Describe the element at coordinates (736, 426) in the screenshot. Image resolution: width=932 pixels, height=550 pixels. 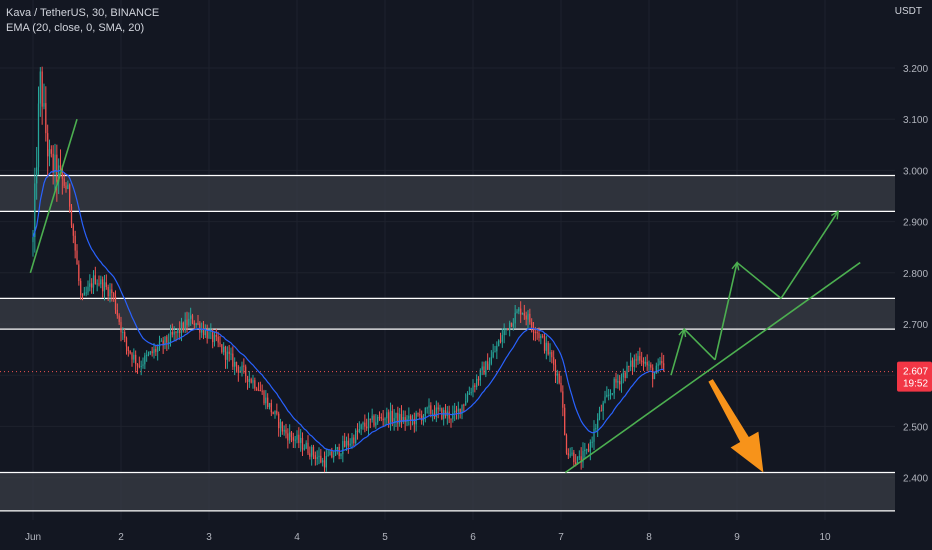
I see `projection-arrow` at that location.